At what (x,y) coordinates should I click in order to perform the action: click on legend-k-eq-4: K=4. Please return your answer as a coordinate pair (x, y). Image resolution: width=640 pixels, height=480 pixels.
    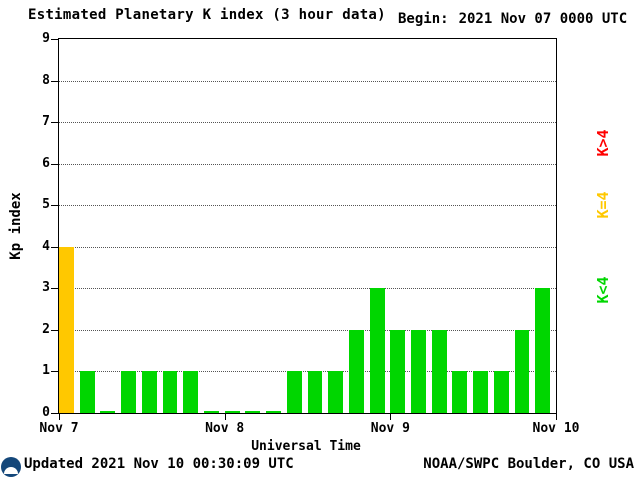
    Looking at the image, I should click on (603, 205).